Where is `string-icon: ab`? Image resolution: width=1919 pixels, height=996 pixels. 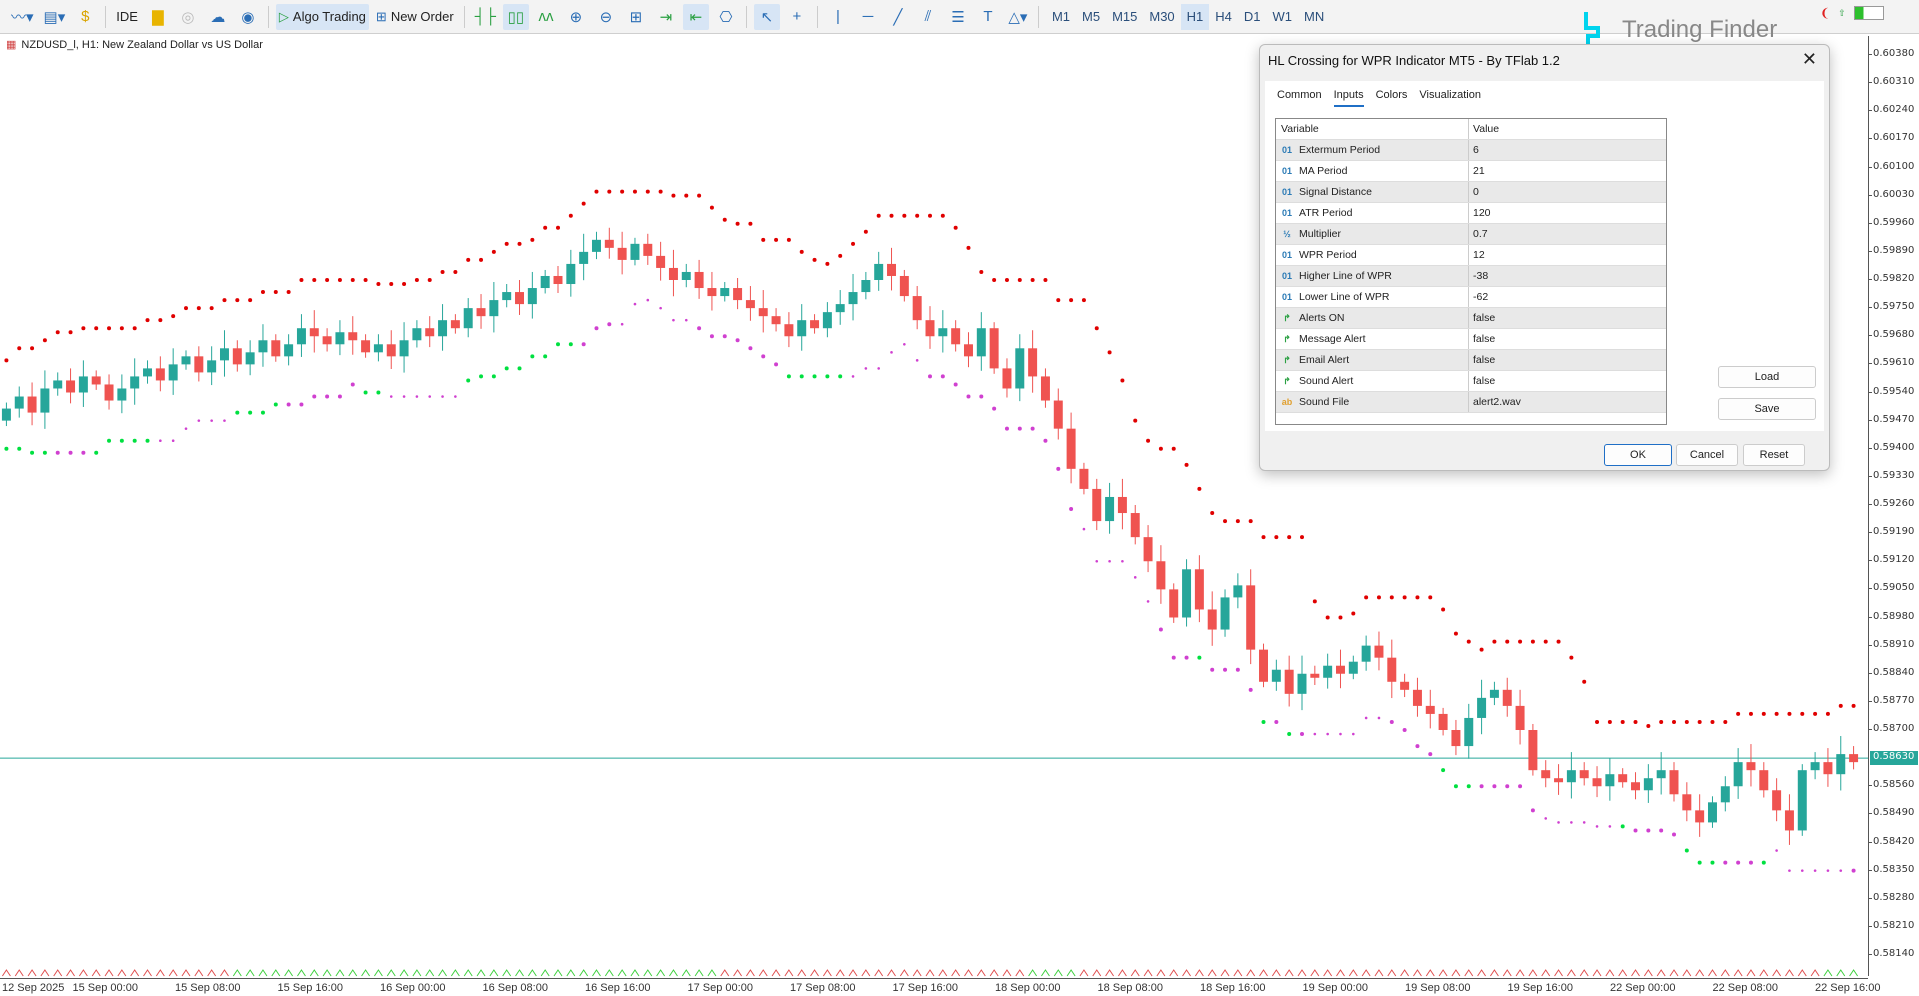 string-icon: ab is located at coordinates (1287, 402).